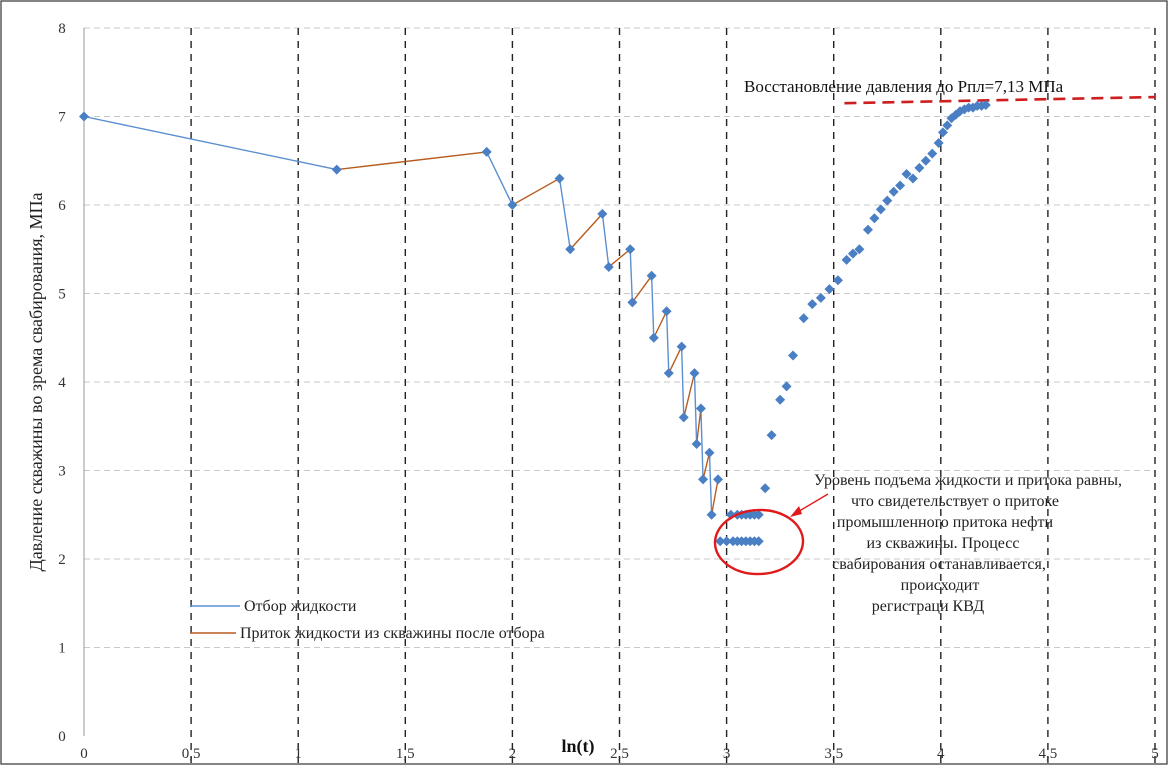 The height and width of the screenshot is (772, 1170). Describe the element at coordinates (943, 543) in the screenshot. I see `note-line-4: из скважины. Процесс` at that location.